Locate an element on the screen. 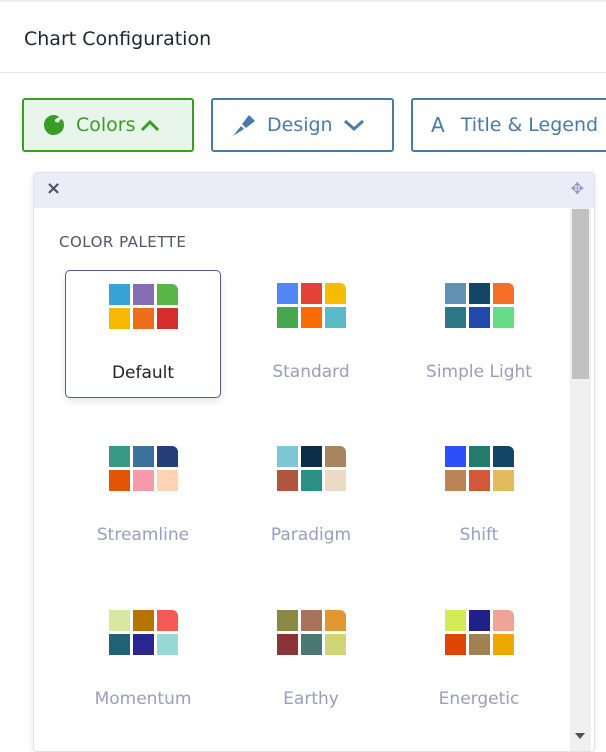  palette-option-energetic: Energetic is located at coordinates (479, 661).